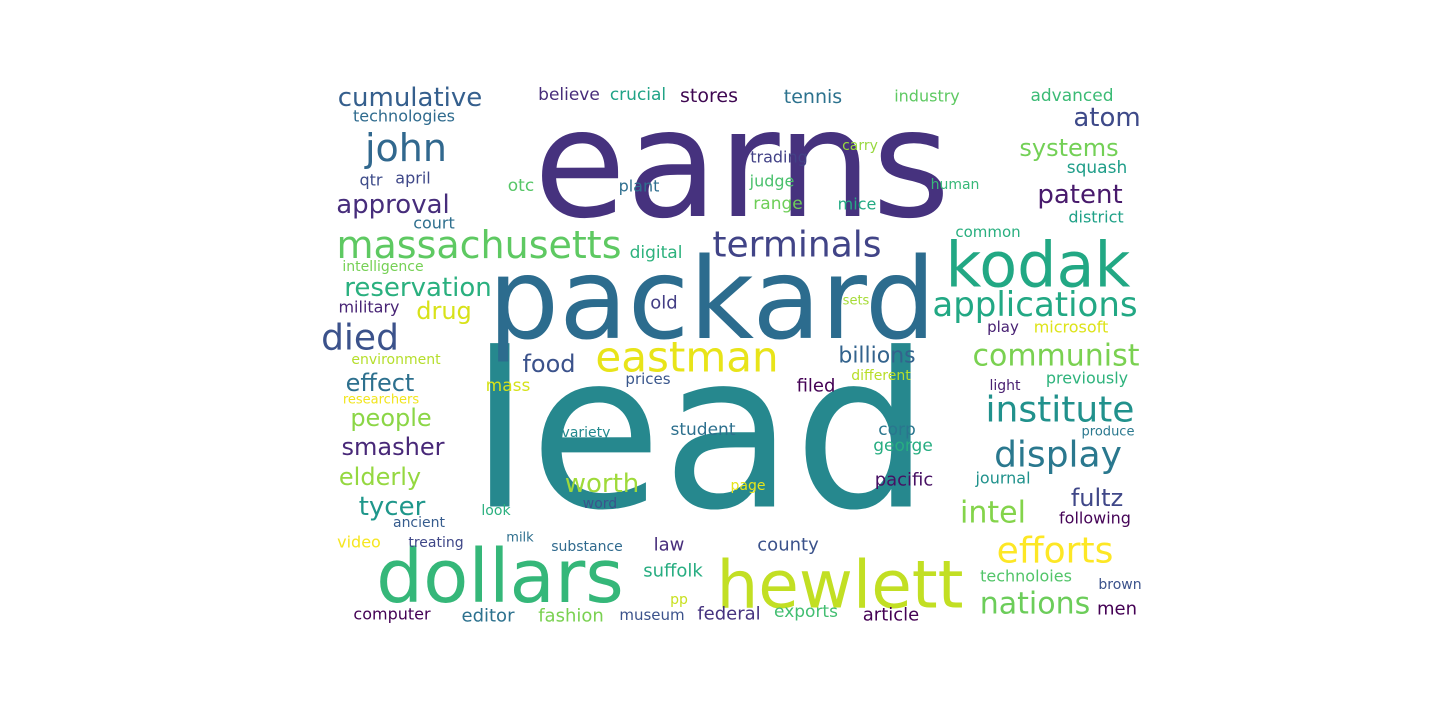  Describe the element at coordinates (360, 338) in the screenshot. I see `word-died: died` at that location.